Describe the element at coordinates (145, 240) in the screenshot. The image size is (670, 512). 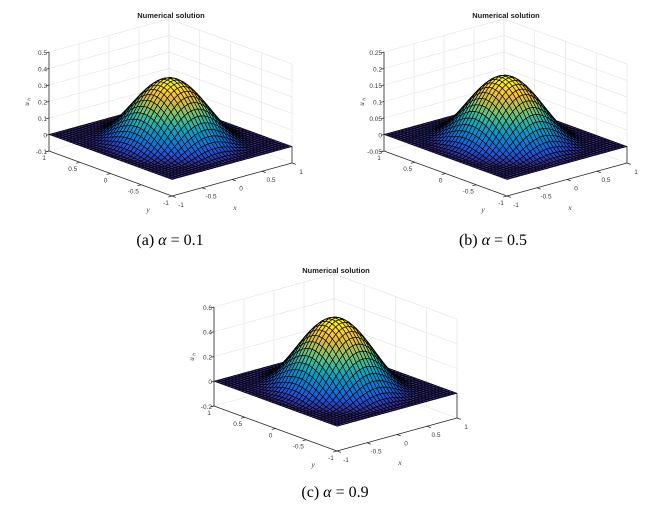
I see `caption-prefix: (a)` at that location.